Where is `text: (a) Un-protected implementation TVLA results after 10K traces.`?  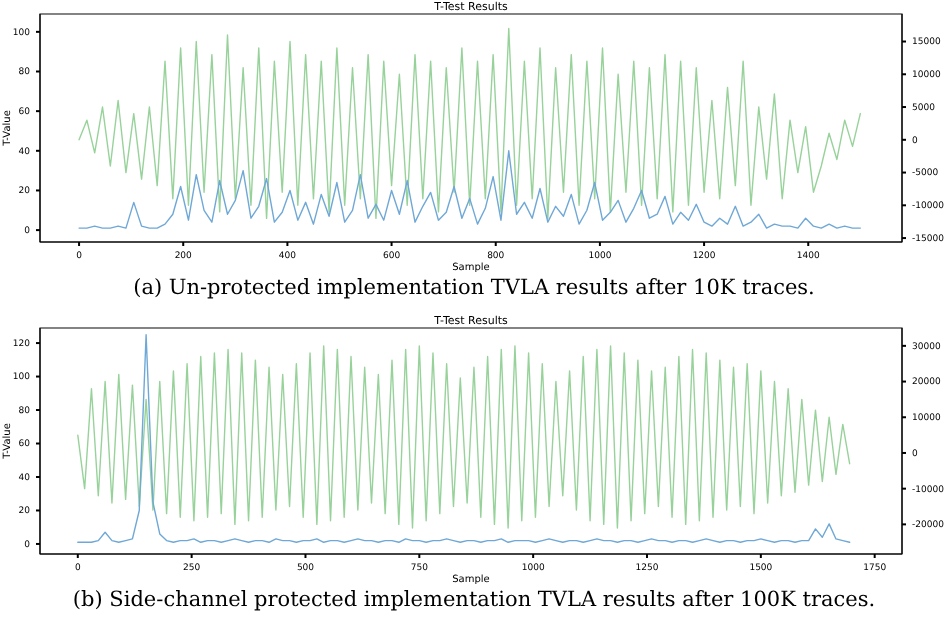 text: (a) Un-protected implementation TVLA results after 10K traces. is located at coordinates (474, 288).